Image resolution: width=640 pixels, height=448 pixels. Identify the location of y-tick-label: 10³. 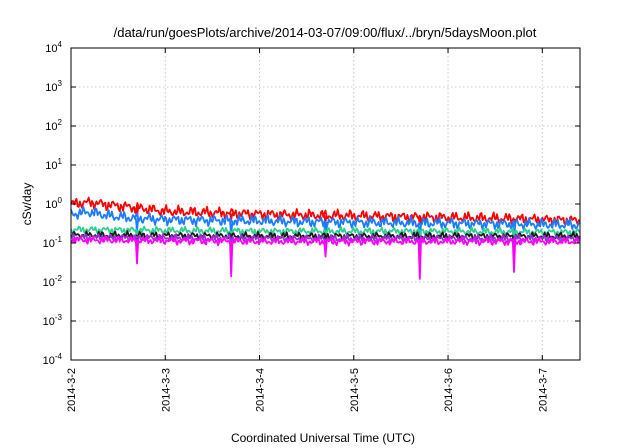
(53, 86).